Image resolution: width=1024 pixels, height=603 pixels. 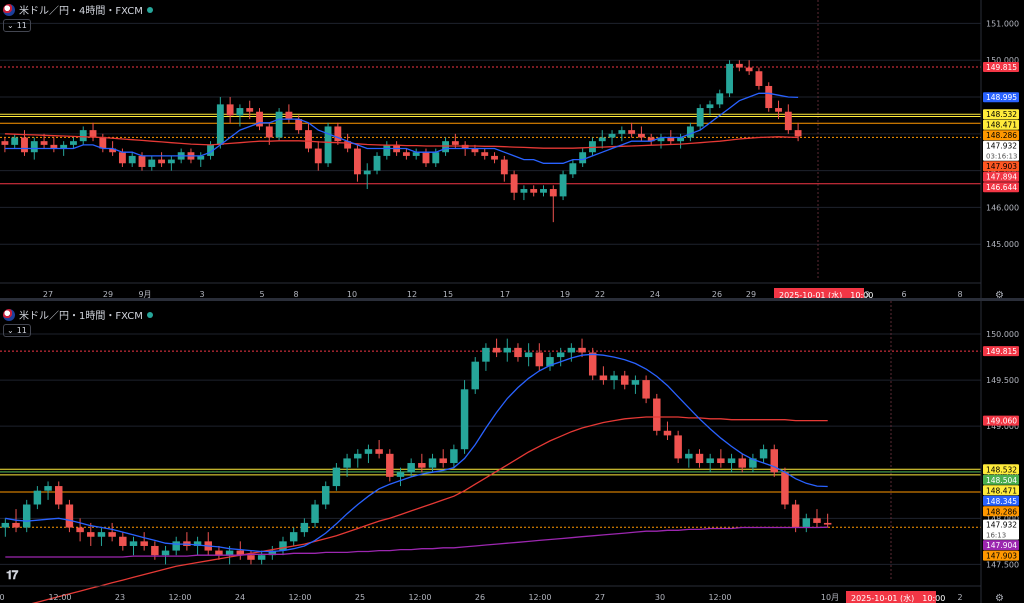 What do you see at coordinates (1001, 67) in the screenshot?
I see `price-label-text: 149.815` at bounding box center [1001, 67].